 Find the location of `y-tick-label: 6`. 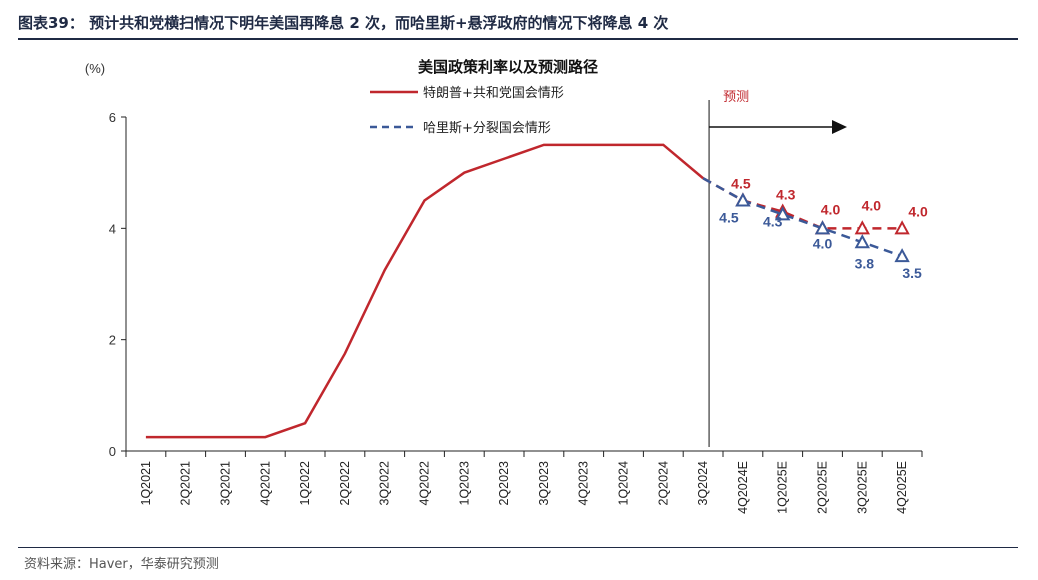

y-tick-label: 6 is located at coordinates (112, 117).